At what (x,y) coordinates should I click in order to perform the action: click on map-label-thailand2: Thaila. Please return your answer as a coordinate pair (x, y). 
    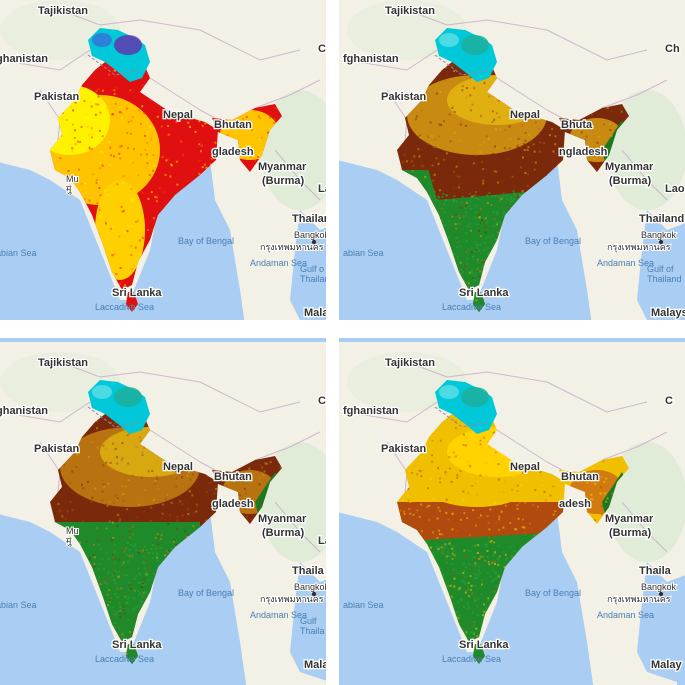
    Looking at the image, I should click on (312, 631).